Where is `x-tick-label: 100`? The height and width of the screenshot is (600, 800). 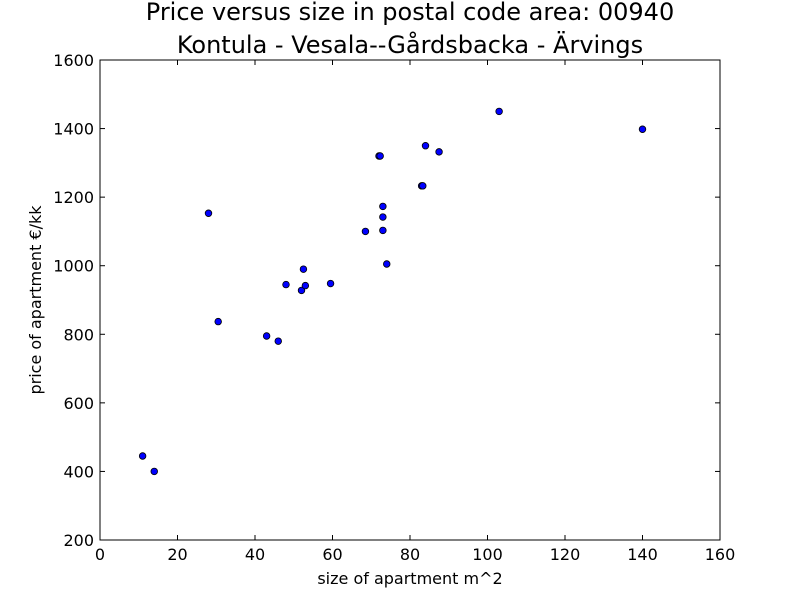
x-tick-label: 100 is located at coordinates (487, 554).